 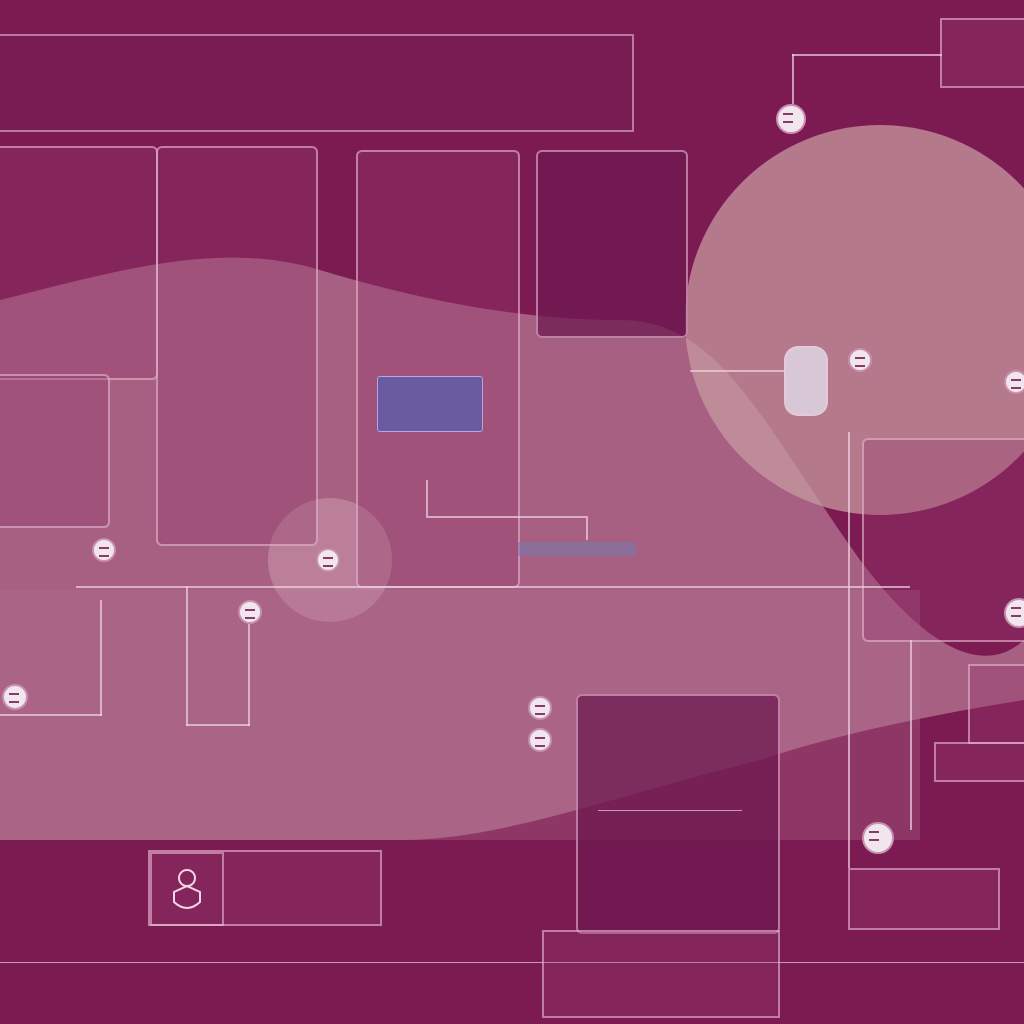 I want to click on right-bottom-box, so click(x=924, y=899).